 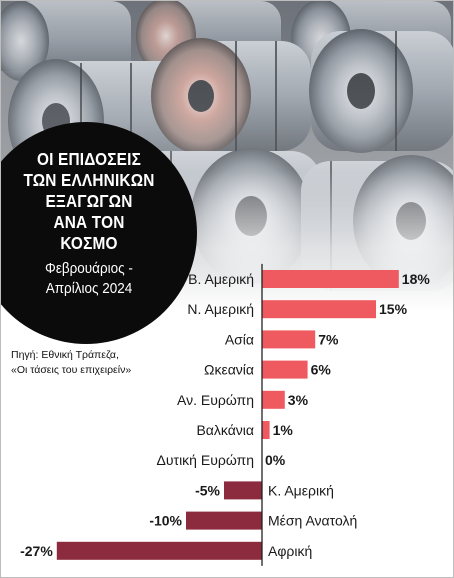 I want to click on value-label-9: -27%, so click(x=36, y=551).